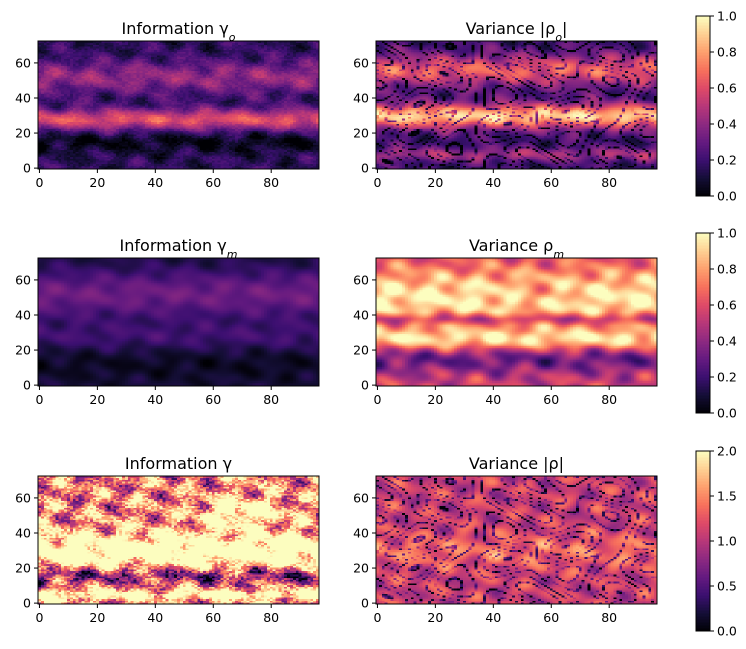  What do you see at coordinates (511, 28) in the screenshot?
I see `panel-title-text: Variance |ρ` at bounding box center [511, 28].